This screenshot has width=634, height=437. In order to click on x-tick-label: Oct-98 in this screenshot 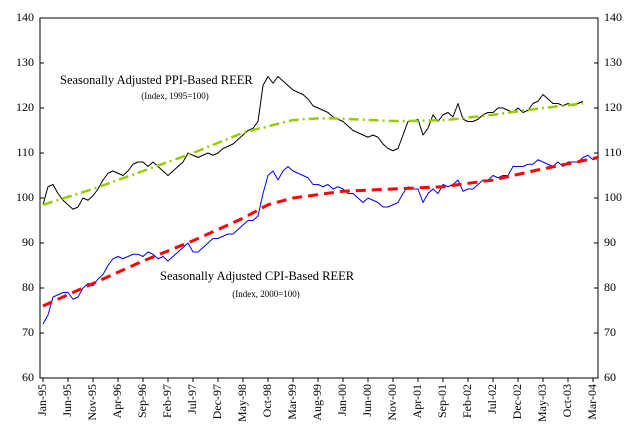, I will do `click(267, 400)`.